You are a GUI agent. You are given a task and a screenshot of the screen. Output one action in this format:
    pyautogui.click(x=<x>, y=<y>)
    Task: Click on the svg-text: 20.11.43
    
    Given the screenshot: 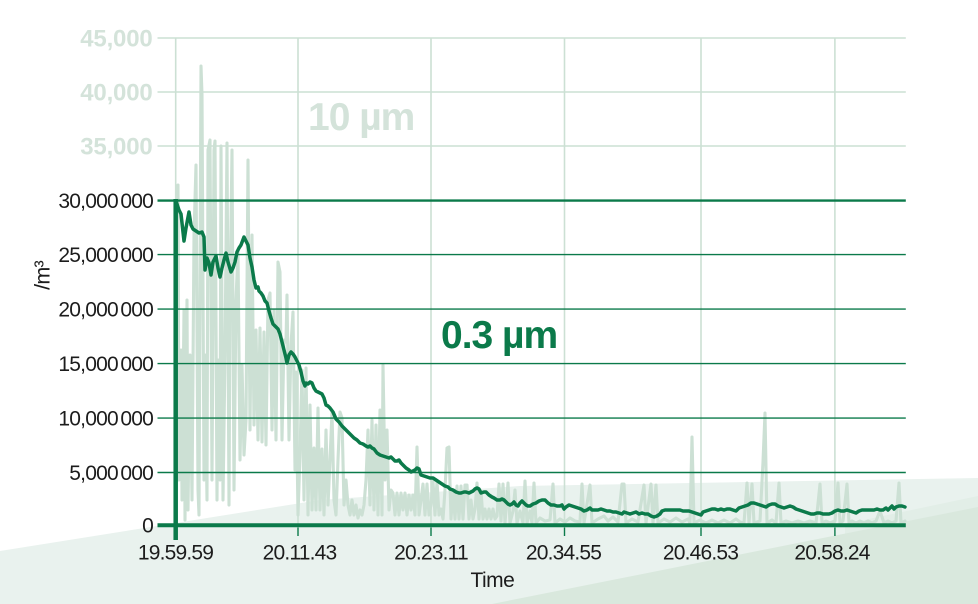 What is the action you would take?
    pyautogui.click(x=300, y=553)
    